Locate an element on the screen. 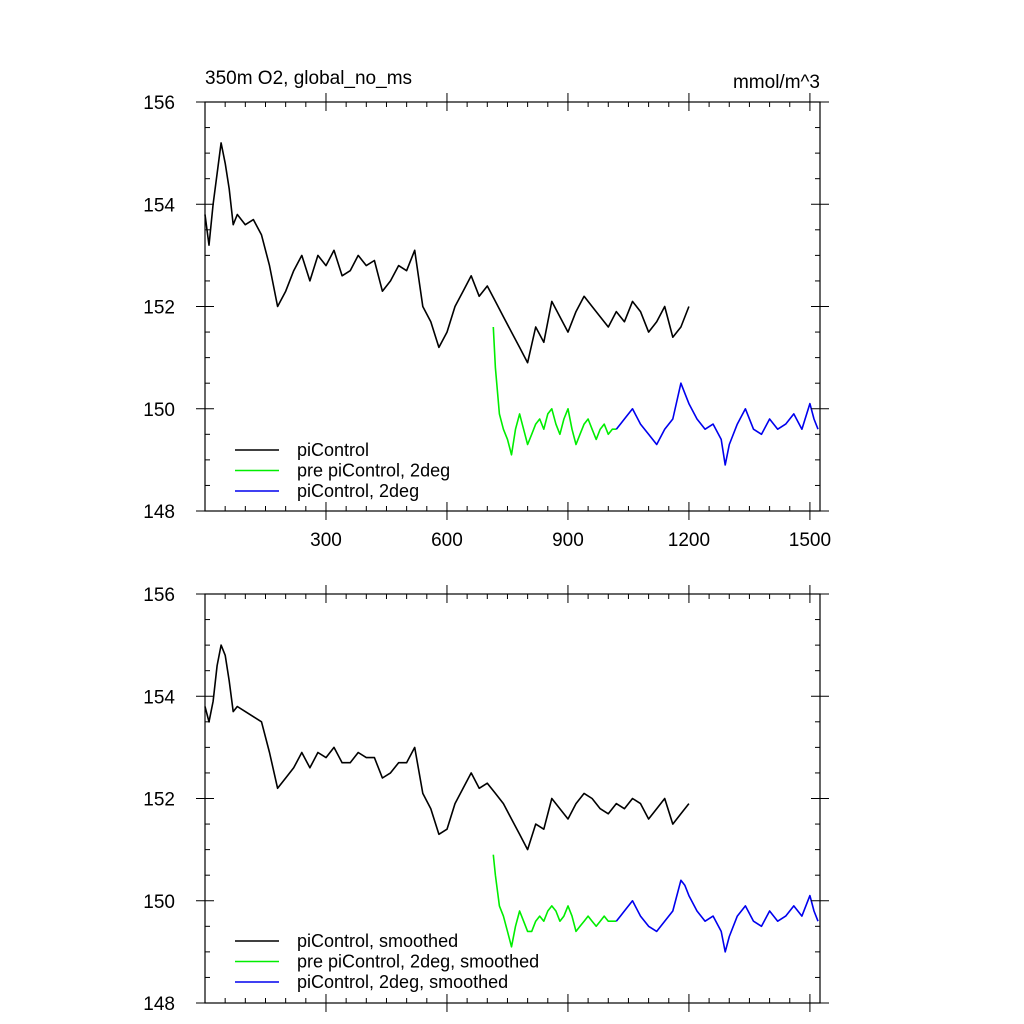 The image size is (1024, 1024). x-tick-label: 1200 is located at coordinates (689, 540).